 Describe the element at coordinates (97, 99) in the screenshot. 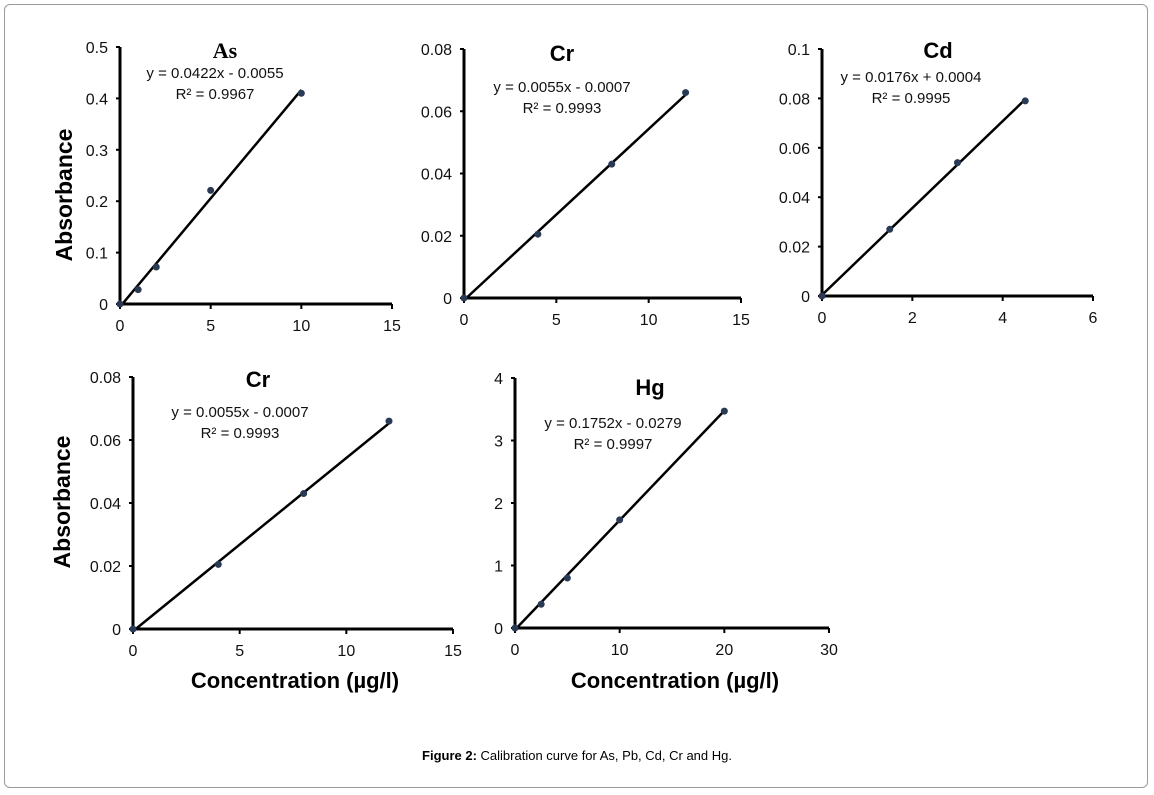

I see `y-tick-label: 0.4` at that location.